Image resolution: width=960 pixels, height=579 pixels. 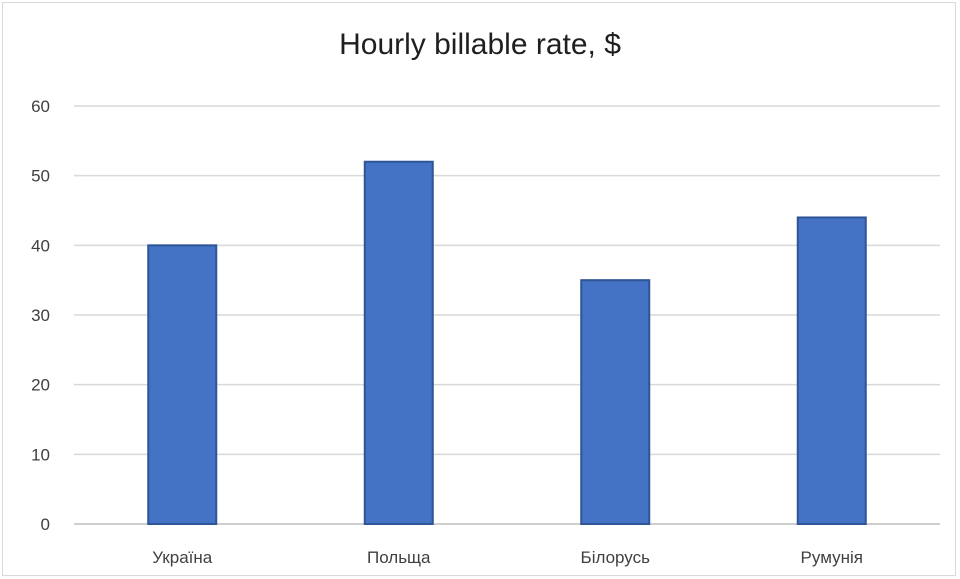 I want to click on y-tick-label: 10, so click(x=40, y=454).